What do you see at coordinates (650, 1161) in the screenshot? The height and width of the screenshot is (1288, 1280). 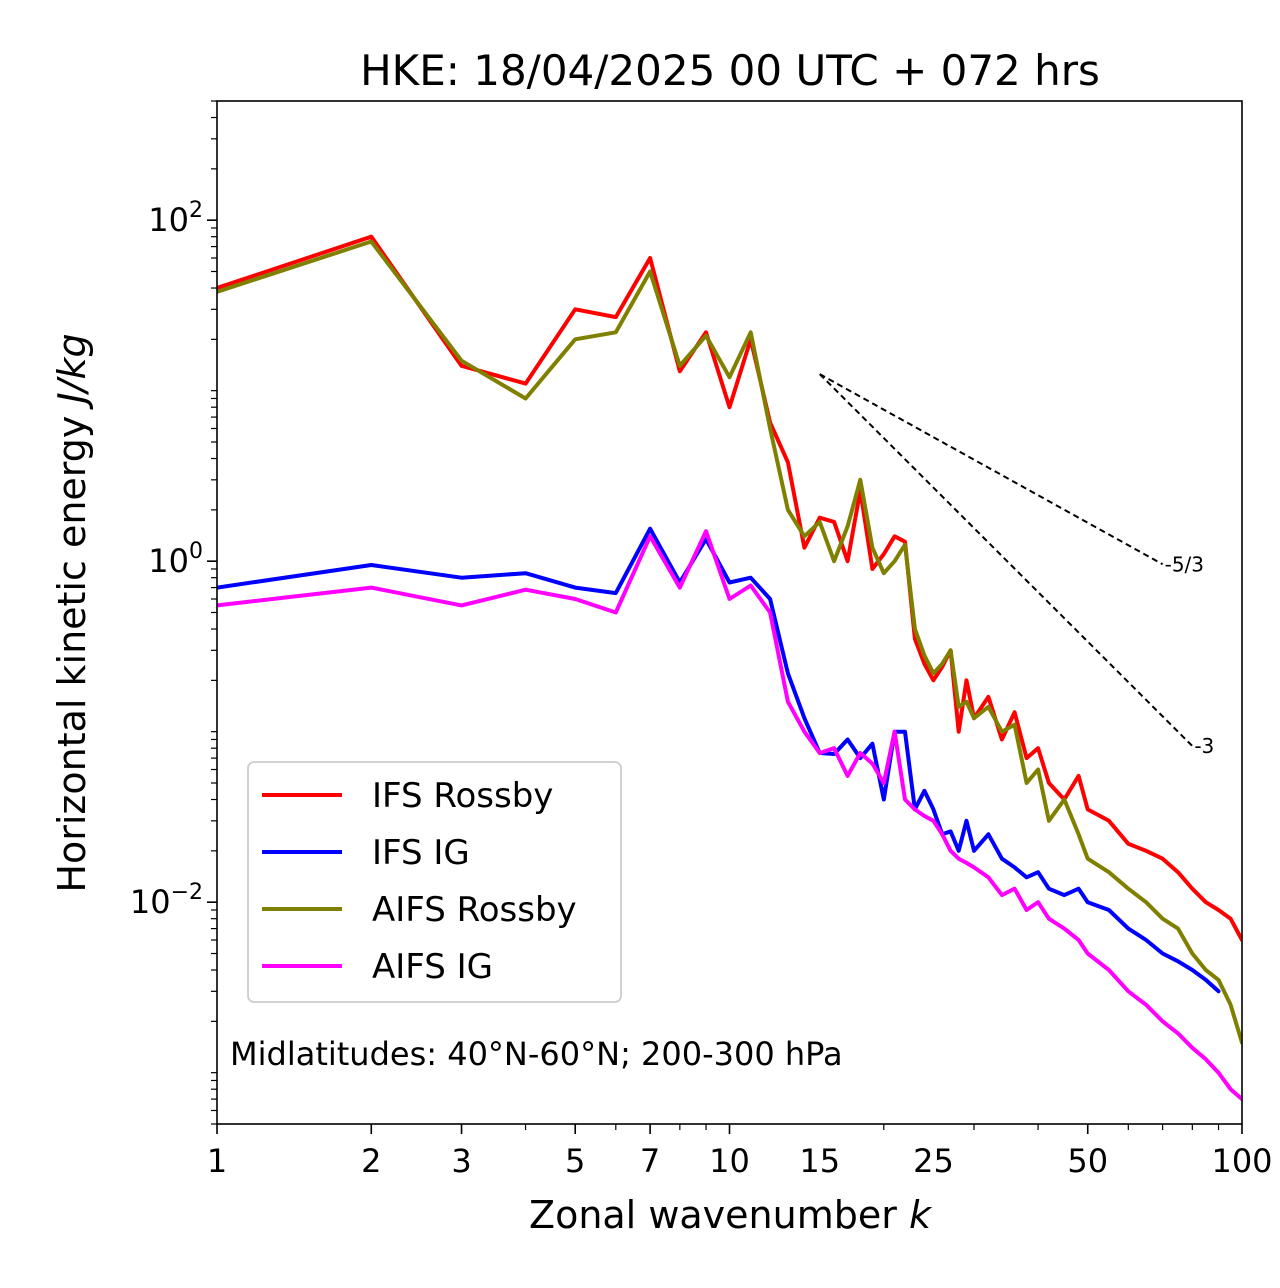 I see `x-tick-label: 7` at bounding box center [650, 1161].